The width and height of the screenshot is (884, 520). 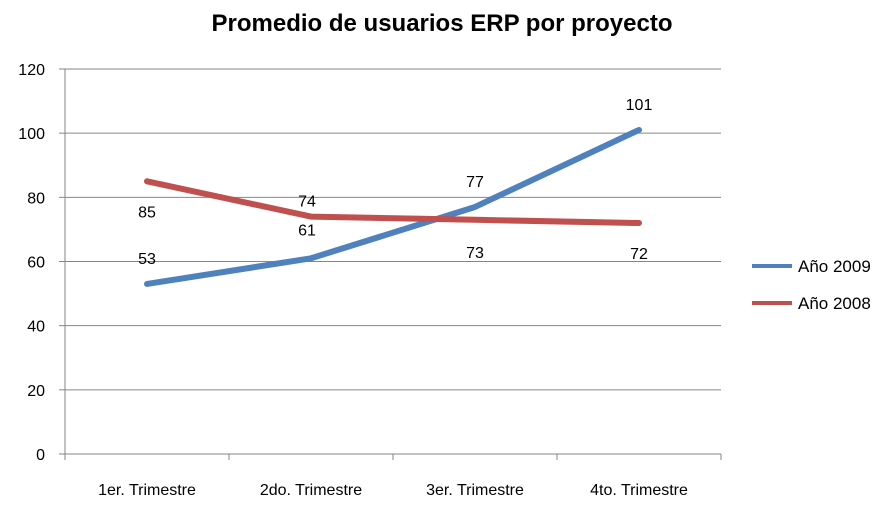 What do you see at coordinates (475, 182) in the screenshot?
I see `data-label: 77` at bounding box center [475, 182].